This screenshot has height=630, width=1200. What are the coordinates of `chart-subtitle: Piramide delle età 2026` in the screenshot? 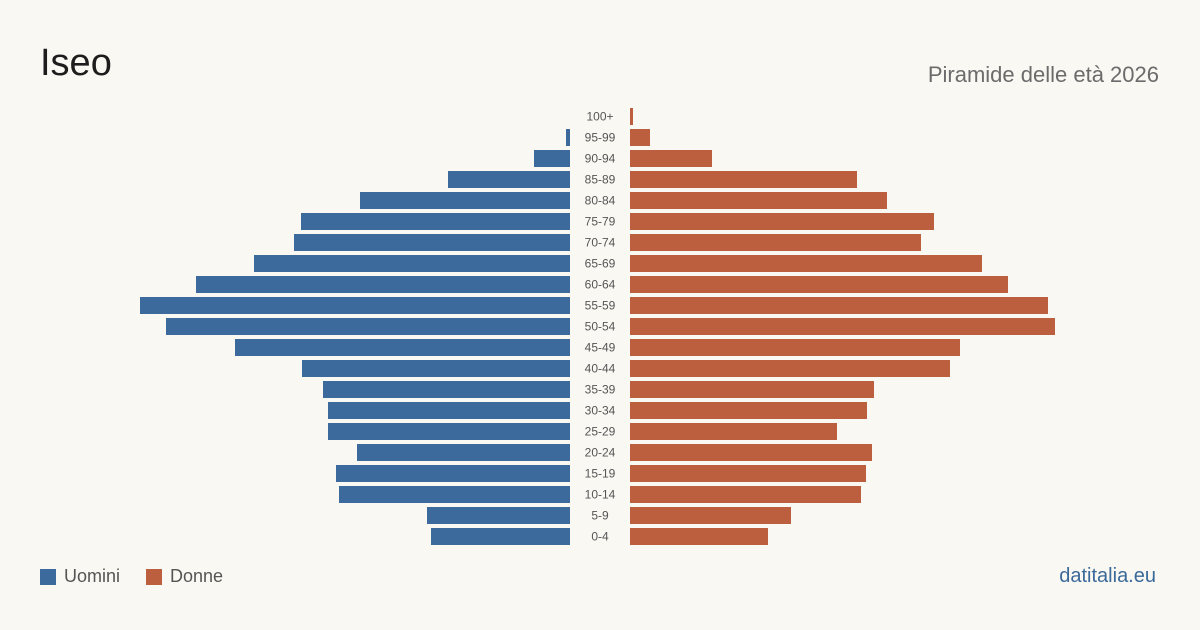 It's located at (1043, 74).